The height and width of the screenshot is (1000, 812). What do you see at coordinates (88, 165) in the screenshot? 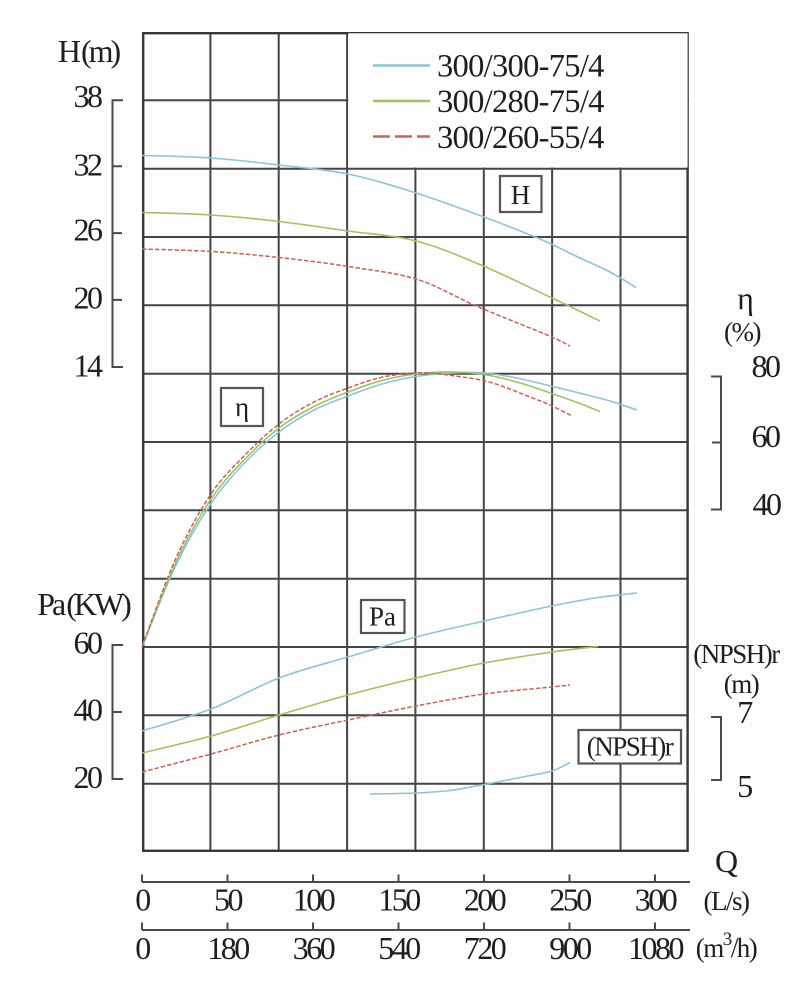
I see `svg-text: 32` at bounding box center [88, 165].